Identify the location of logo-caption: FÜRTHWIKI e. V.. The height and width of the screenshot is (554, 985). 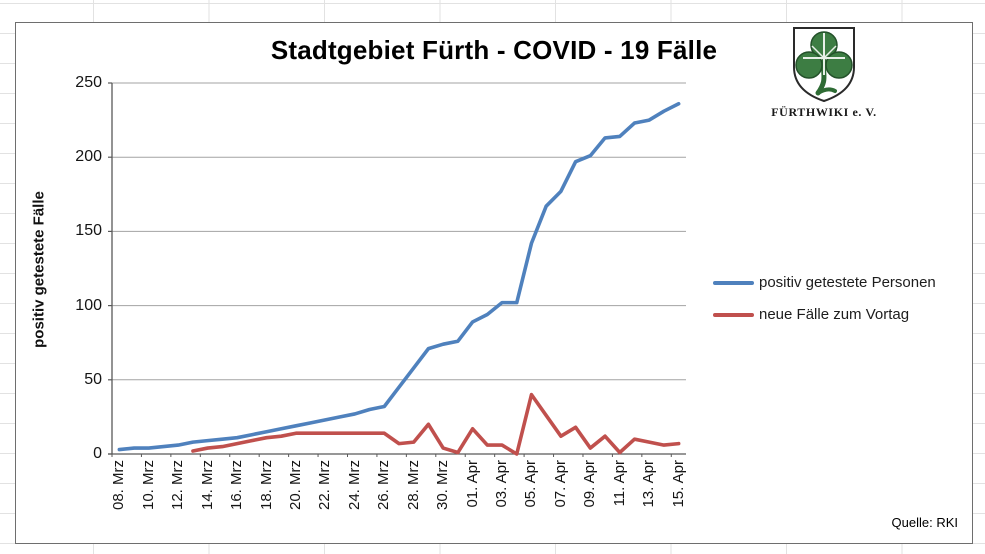
(824, 112).